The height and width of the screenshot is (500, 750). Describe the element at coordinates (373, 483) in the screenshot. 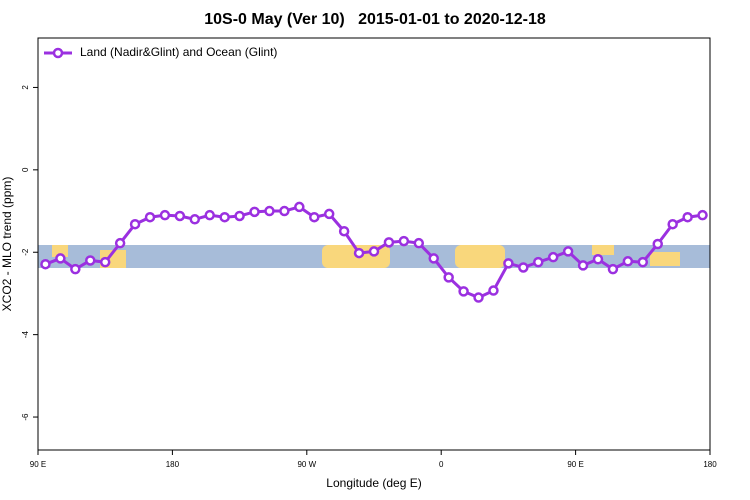

I see `x-axis-label: Longitude (deg E)` at that location.